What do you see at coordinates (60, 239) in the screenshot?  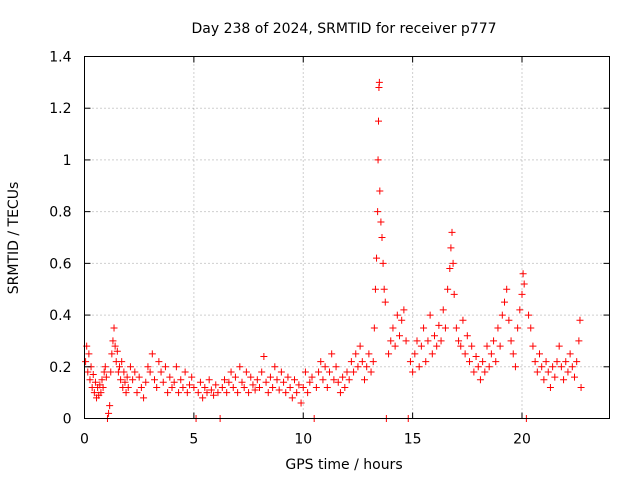 I see `y-tick-labels: 0 0.2 0.4 0.6 0.8 1 1.2 1.4` at bounding box center [60, 239].